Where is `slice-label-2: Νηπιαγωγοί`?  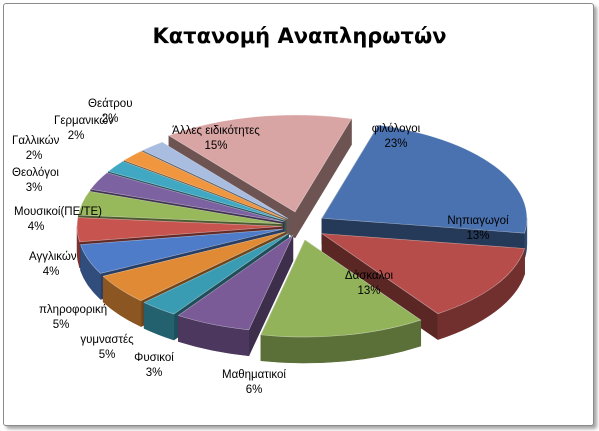 slice-label-2: Νηπιαγωγοί is located at coordinates (478, 221).